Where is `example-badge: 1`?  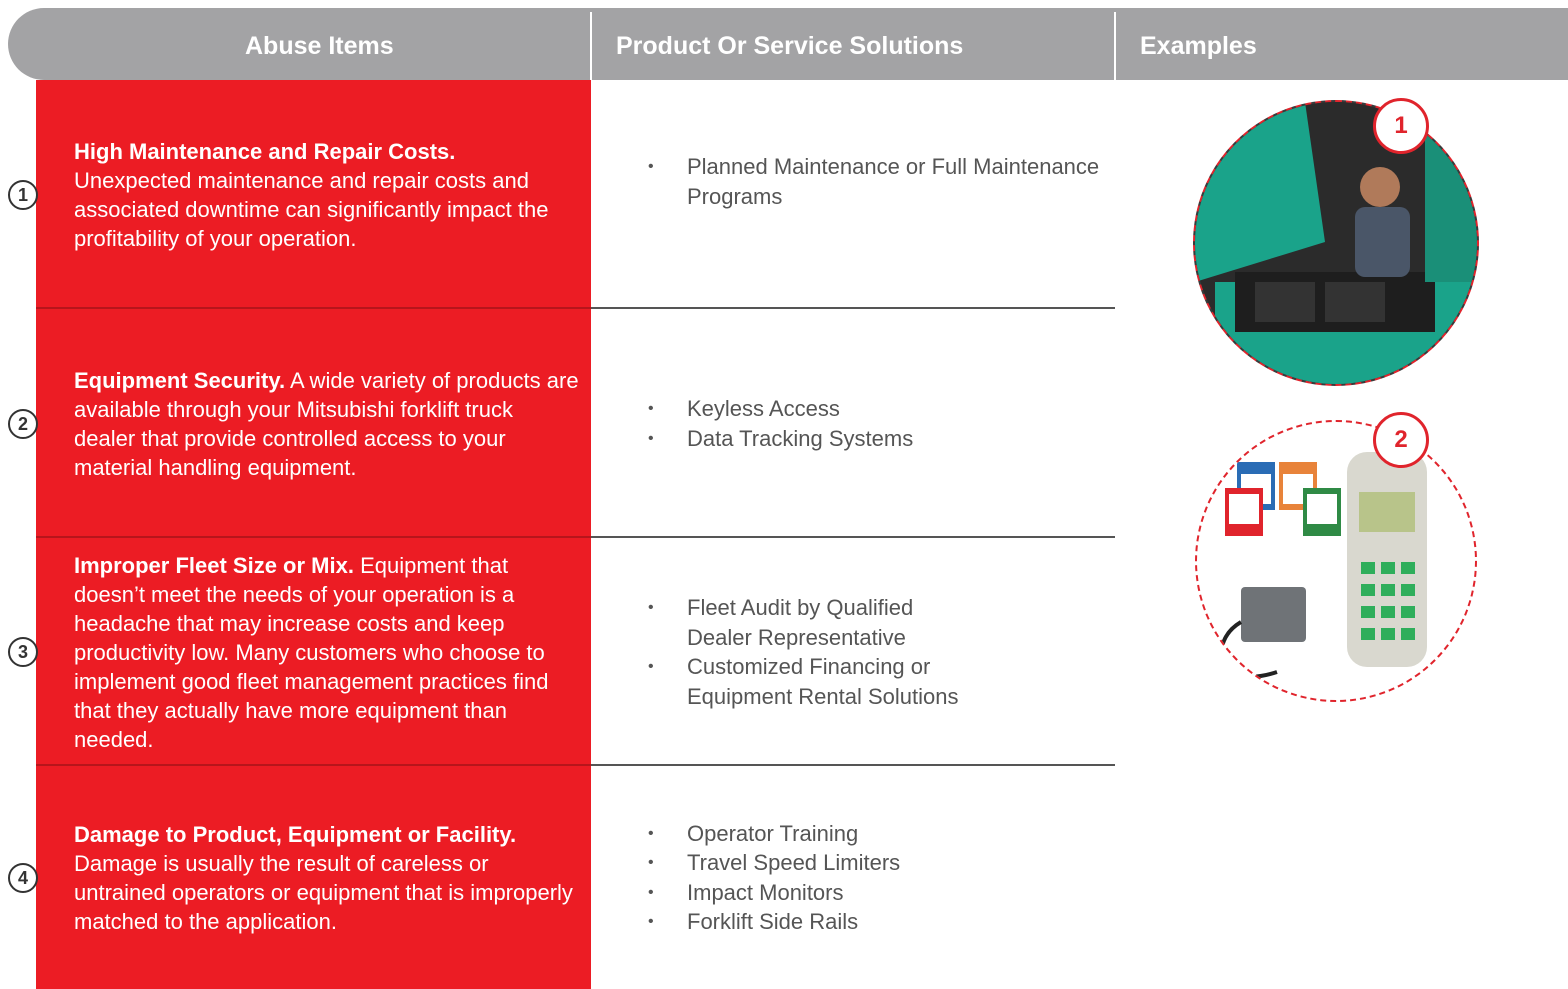
example-badge: 1 is located at coordinates (1401, 126).